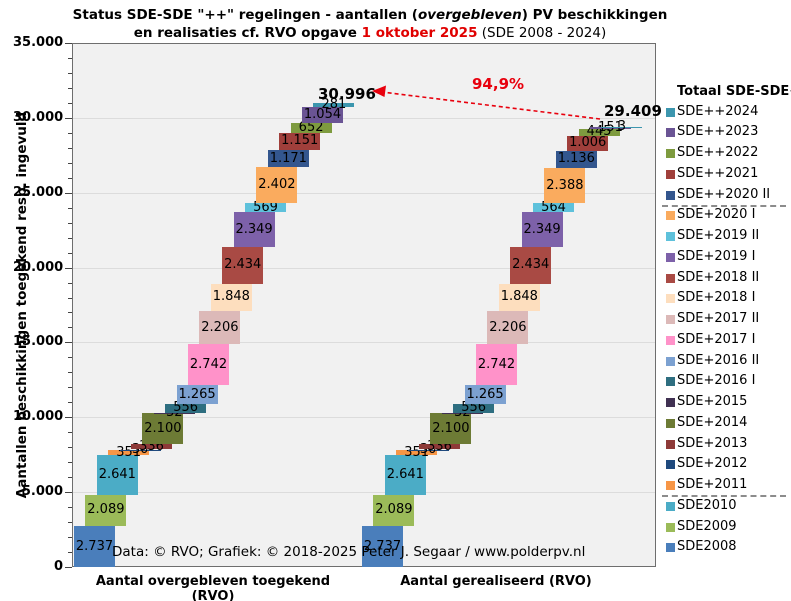  I want to click on legend-item-sde-2022: SDE++2022, so click(718, 152).